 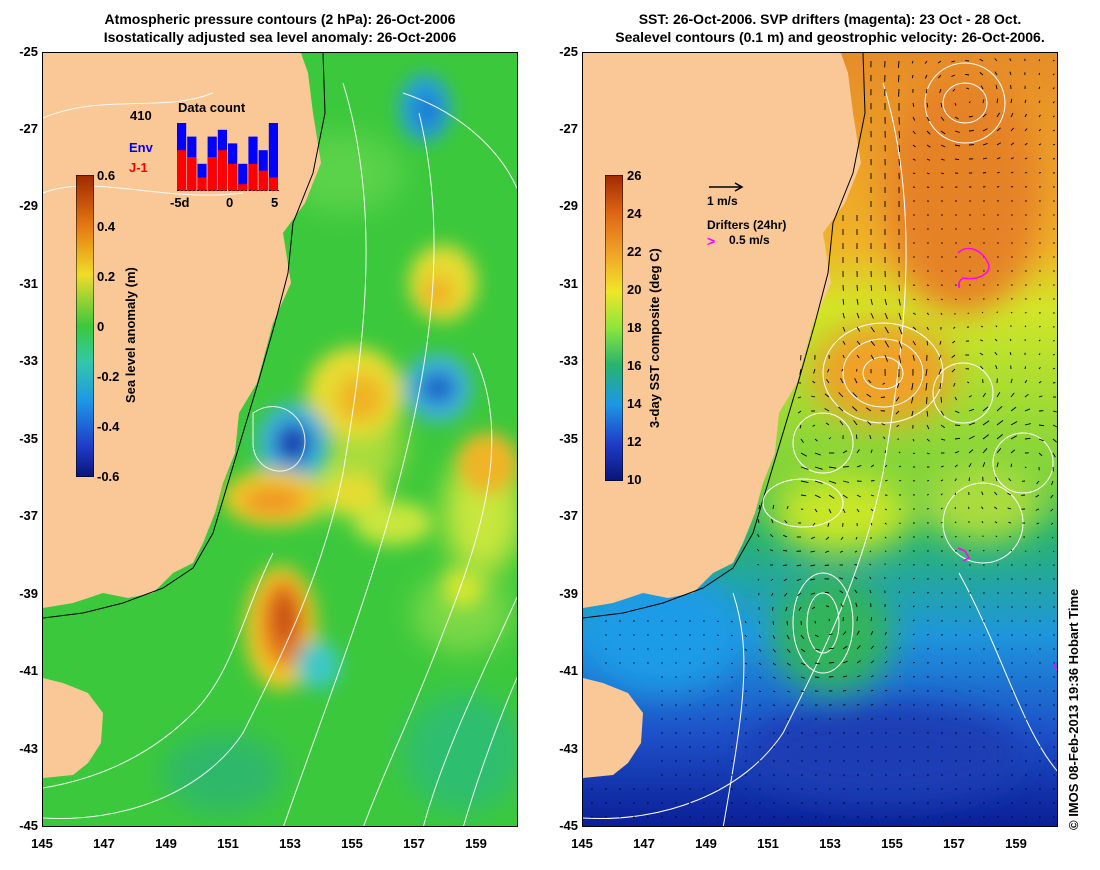 I want to click on lat-tick: -35, so click(x=28, y=438).